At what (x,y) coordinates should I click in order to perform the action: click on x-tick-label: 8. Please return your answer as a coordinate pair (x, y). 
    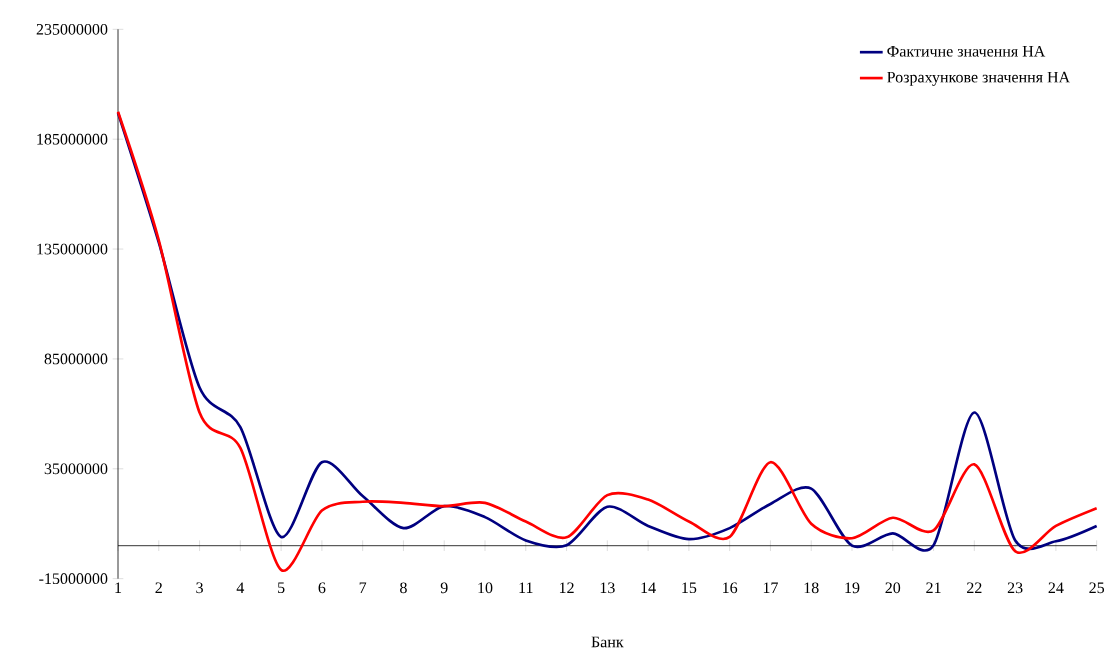
    Looking at the image, I should click on (403, 588).